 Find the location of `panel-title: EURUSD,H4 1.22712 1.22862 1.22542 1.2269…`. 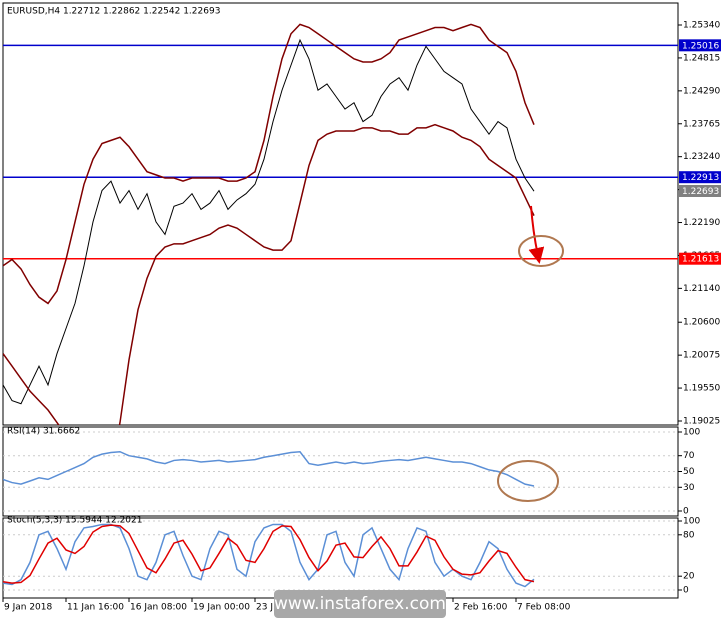

panel-title: EURUSD,H4 1.22712 1.22862 1.22542 1.2269… is located at coordinates (113, 12).